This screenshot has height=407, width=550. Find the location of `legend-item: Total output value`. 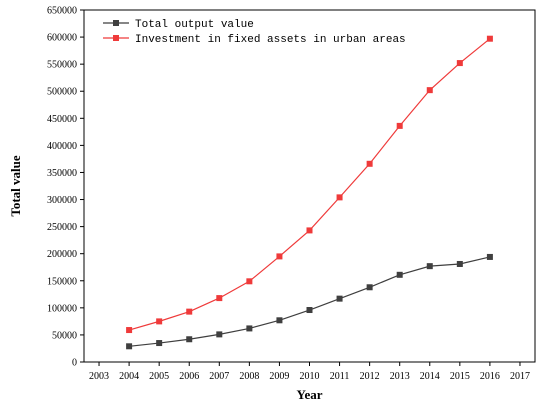

legend-item: Total output value is located at coordinates (178, 25).